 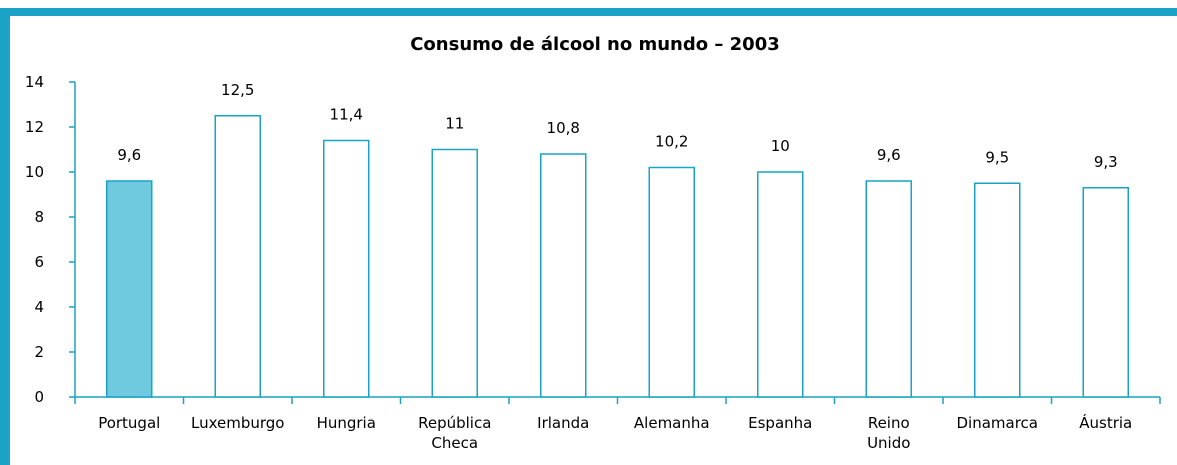 What do you see at coordinates (237, 90) in the screenshot?
I see `data-label: 12,5` at bounding box center [237, 90].